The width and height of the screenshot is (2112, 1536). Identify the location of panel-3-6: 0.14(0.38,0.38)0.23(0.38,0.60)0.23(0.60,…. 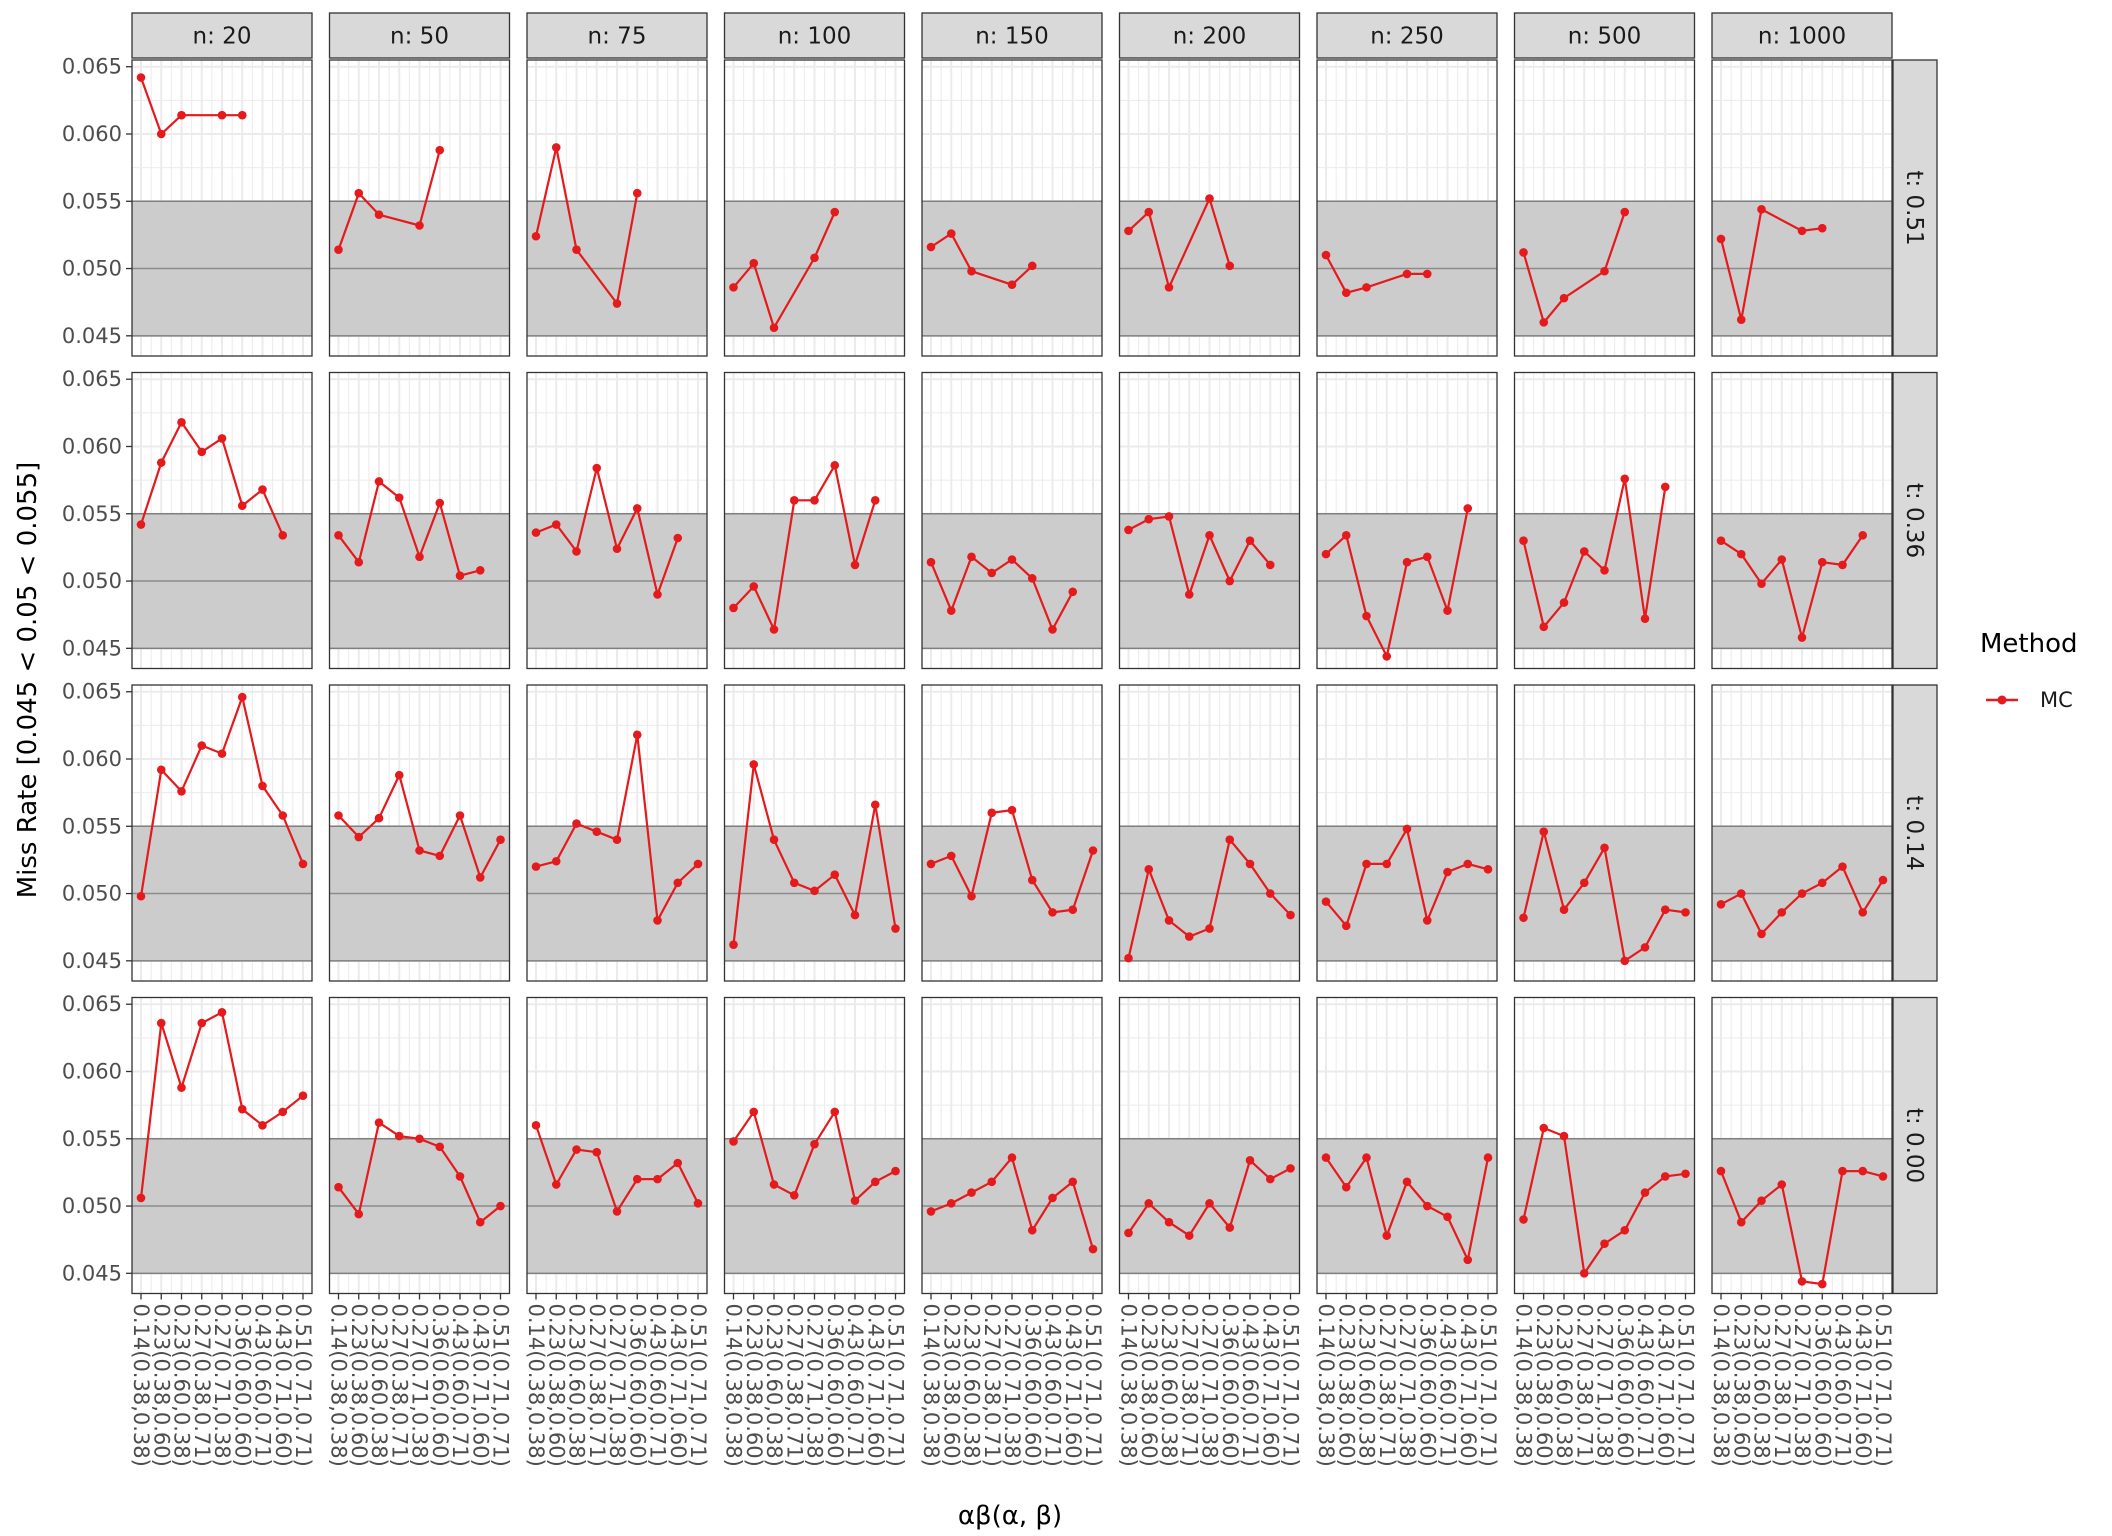
(1407, 1231).